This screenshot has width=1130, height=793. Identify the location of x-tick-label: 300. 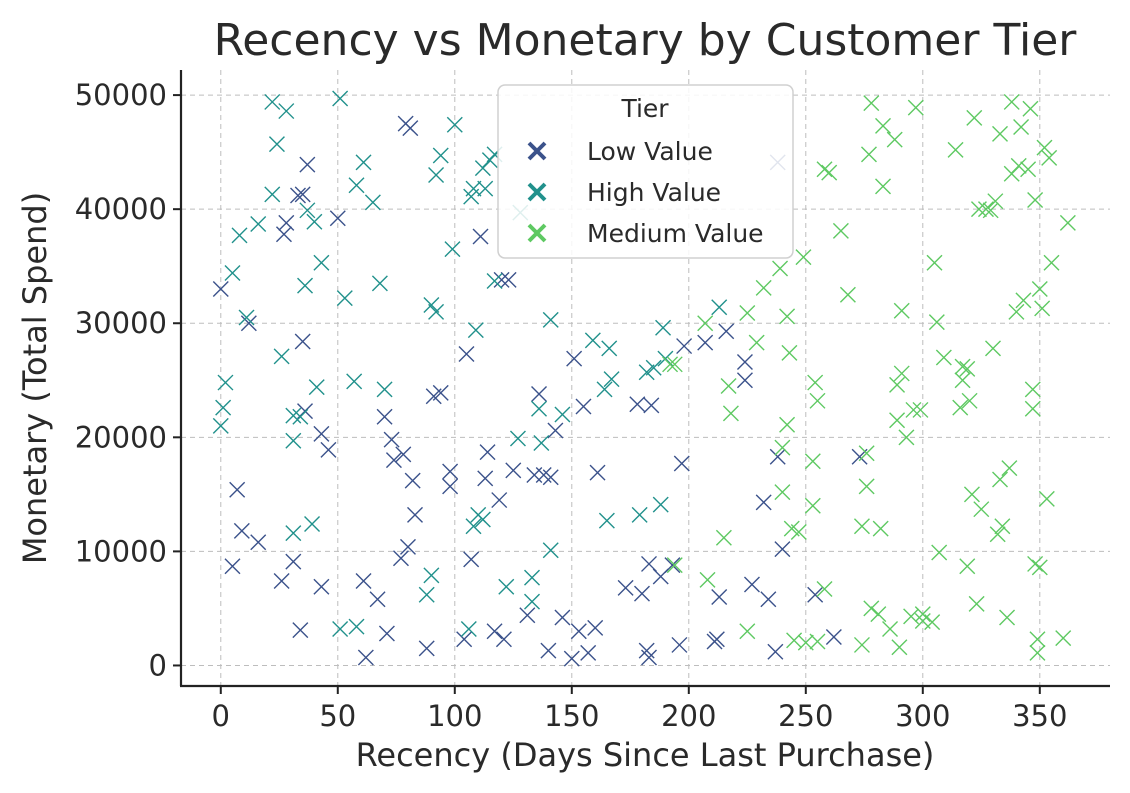
(922, 716).